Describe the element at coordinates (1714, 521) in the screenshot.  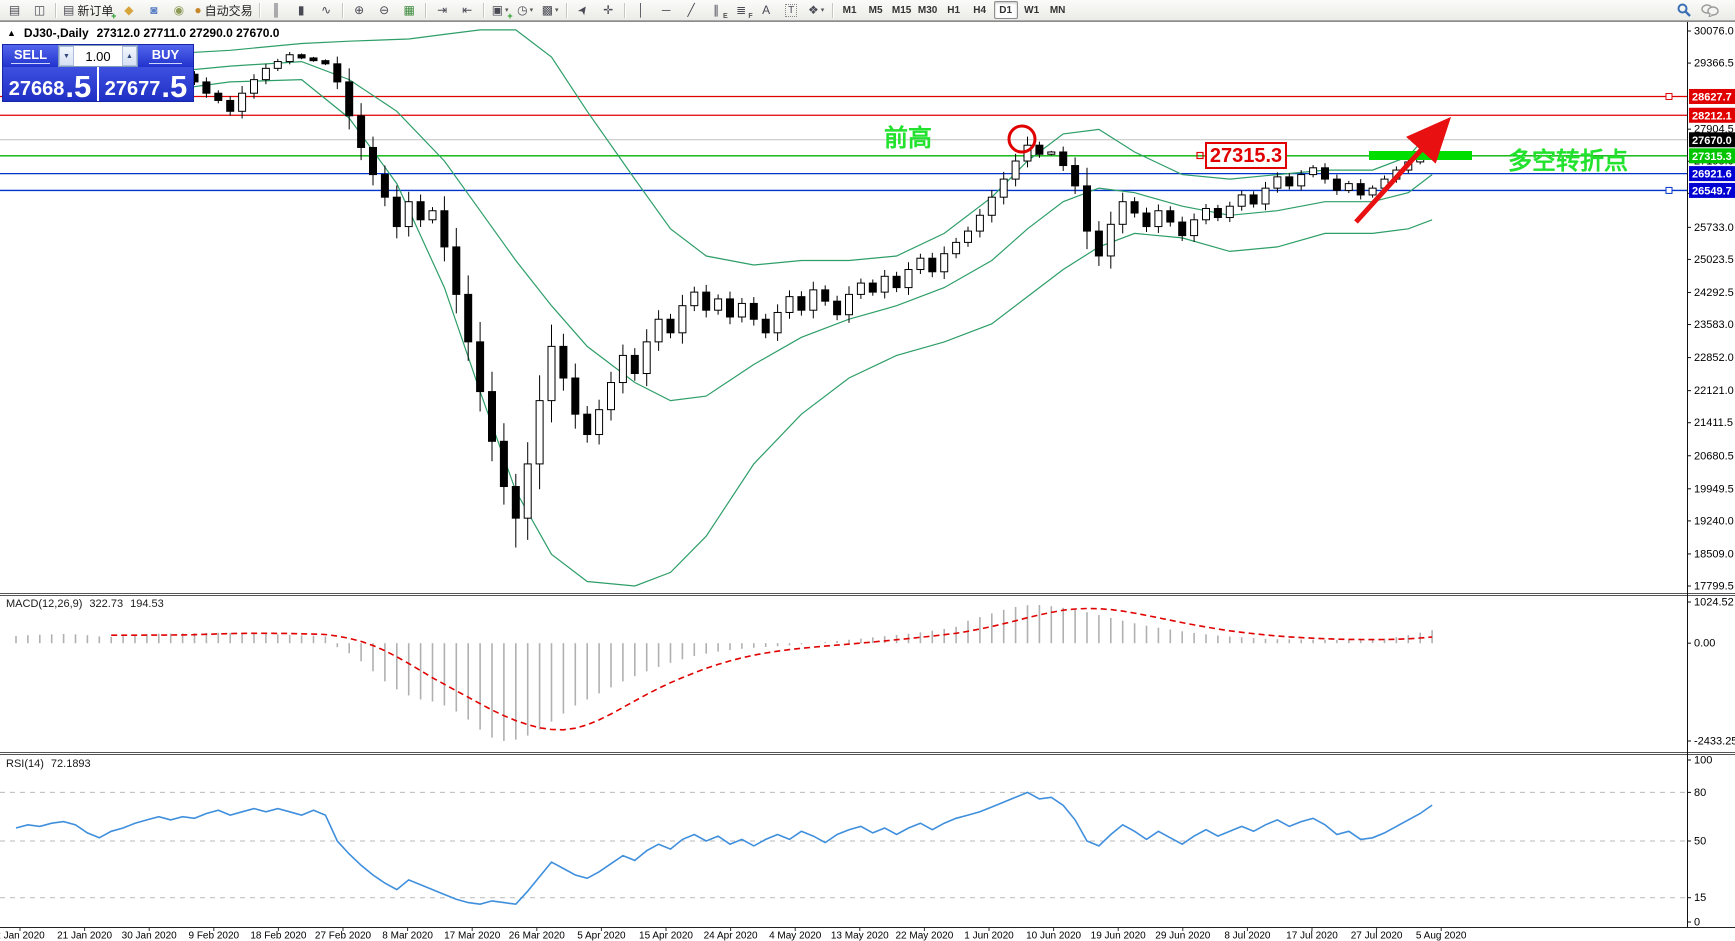
I see `svg-text: 19240.0` at that location.